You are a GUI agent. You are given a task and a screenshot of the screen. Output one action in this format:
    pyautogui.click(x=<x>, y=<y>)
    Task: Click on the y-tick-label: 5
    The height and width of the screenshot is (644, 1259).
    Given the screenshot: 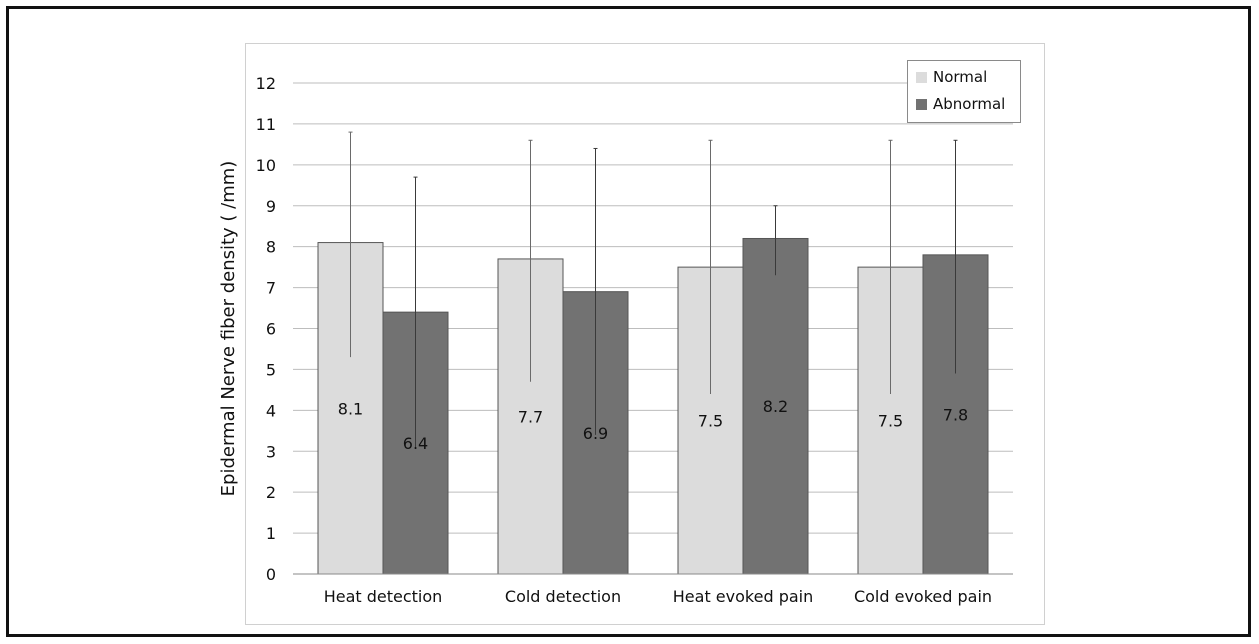 What is the action you would take?
    pyautogui.click(x=271, y=369)
    